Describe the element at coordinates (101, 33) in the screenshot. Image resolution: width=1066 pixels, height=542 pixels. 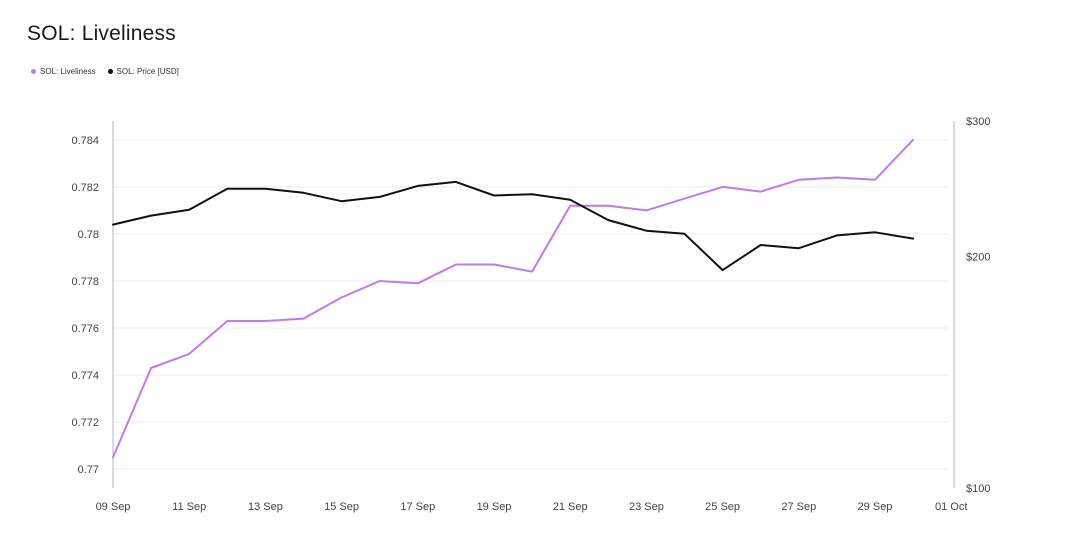
I see `chart-title: SOL: Liveliness` at that location.